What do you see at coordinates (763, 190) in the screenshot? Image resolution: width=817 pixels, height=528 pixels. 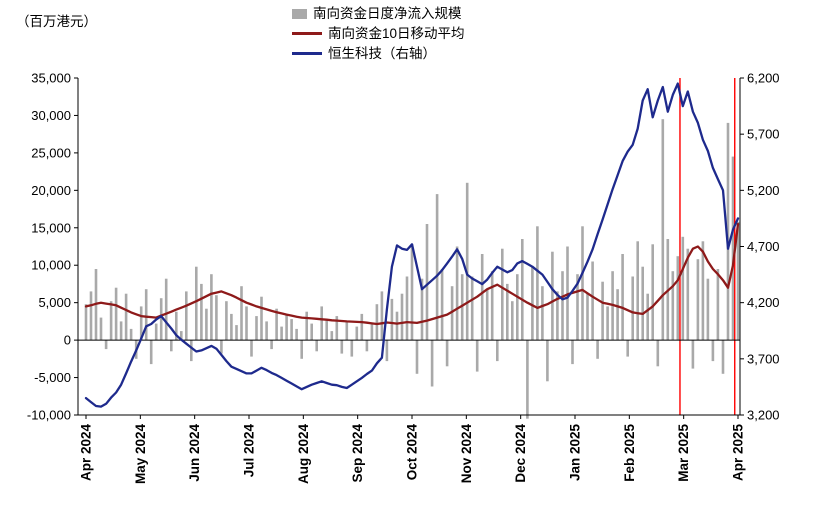 I see `svg-text: 5,200` at bounding box center [763, 190].